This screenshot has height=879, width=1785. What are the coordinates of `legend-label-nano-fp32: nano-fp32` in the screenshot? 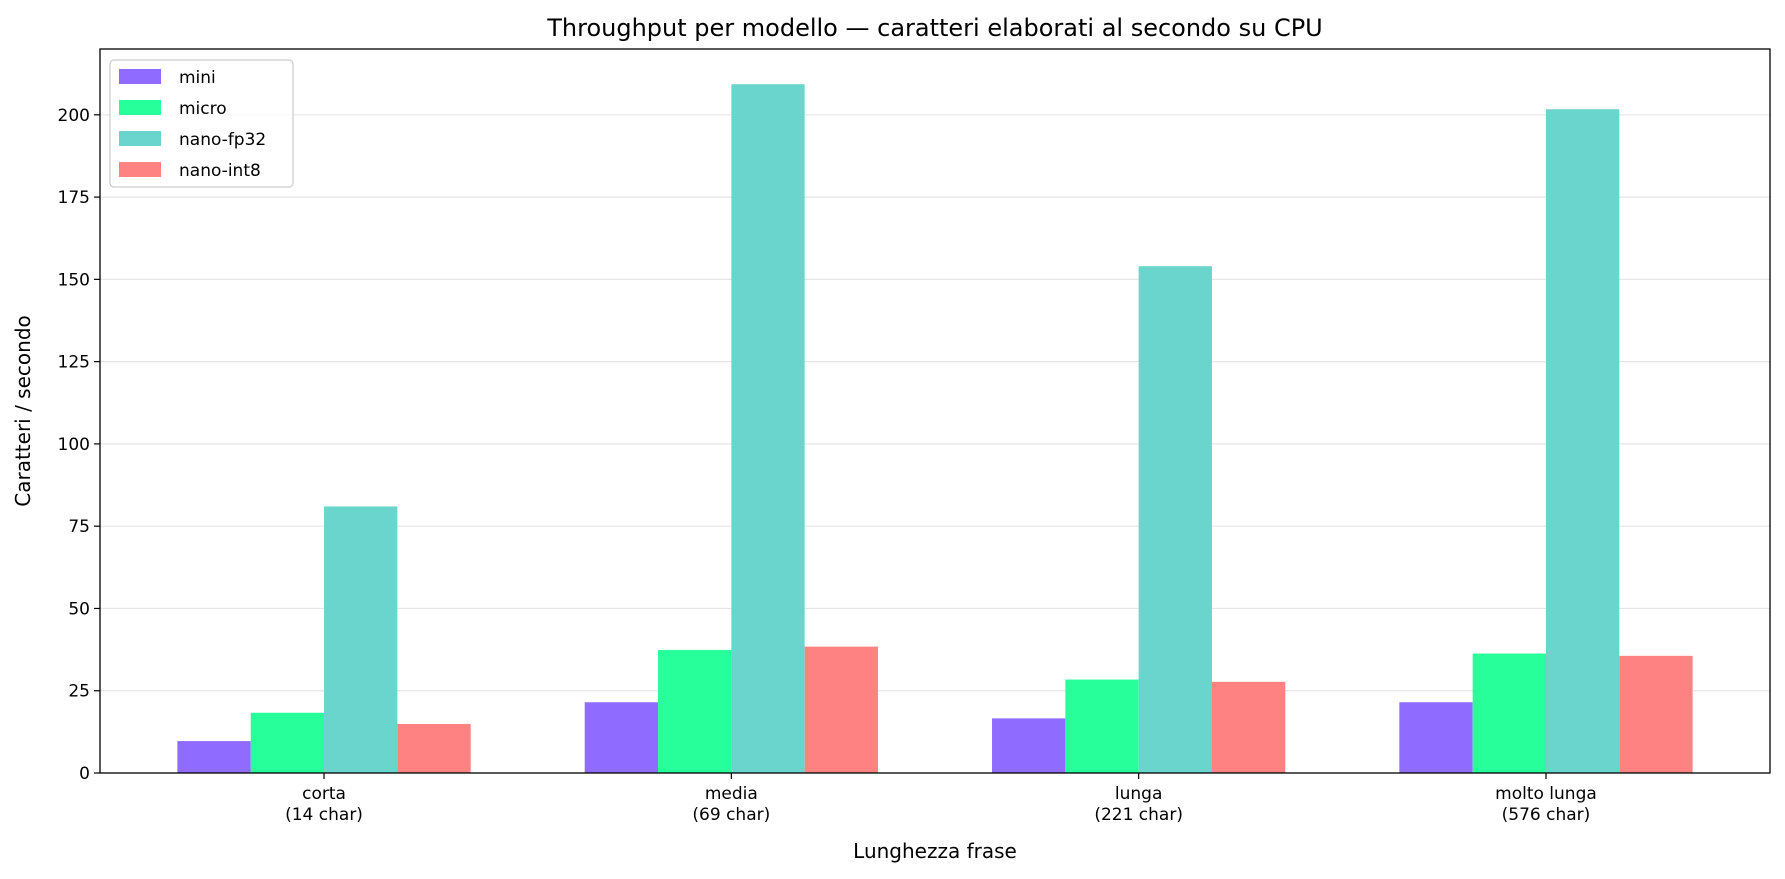 It's located at (222, 140).